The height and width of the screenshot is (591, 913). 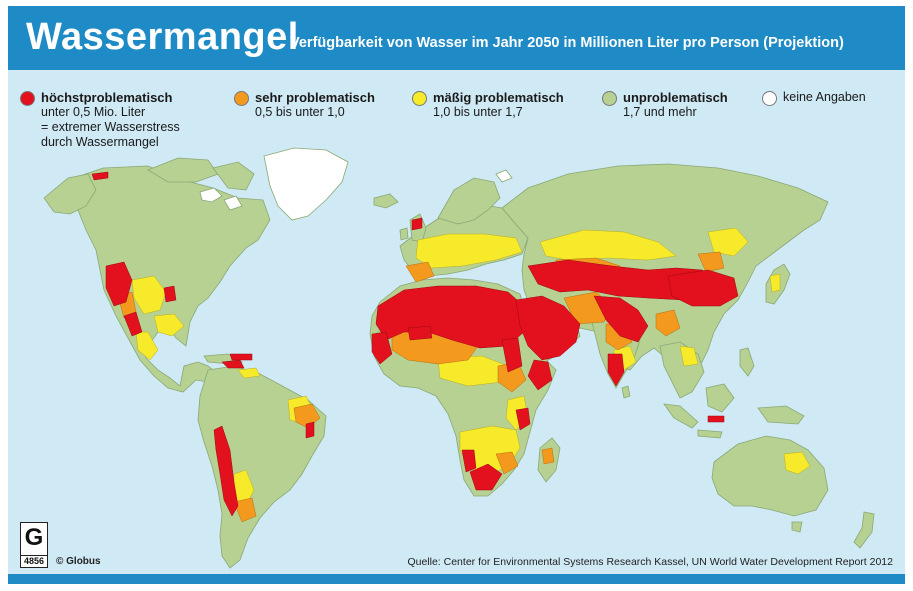 I want to click on credit-text: © Globus, so click(x=78, y=561).